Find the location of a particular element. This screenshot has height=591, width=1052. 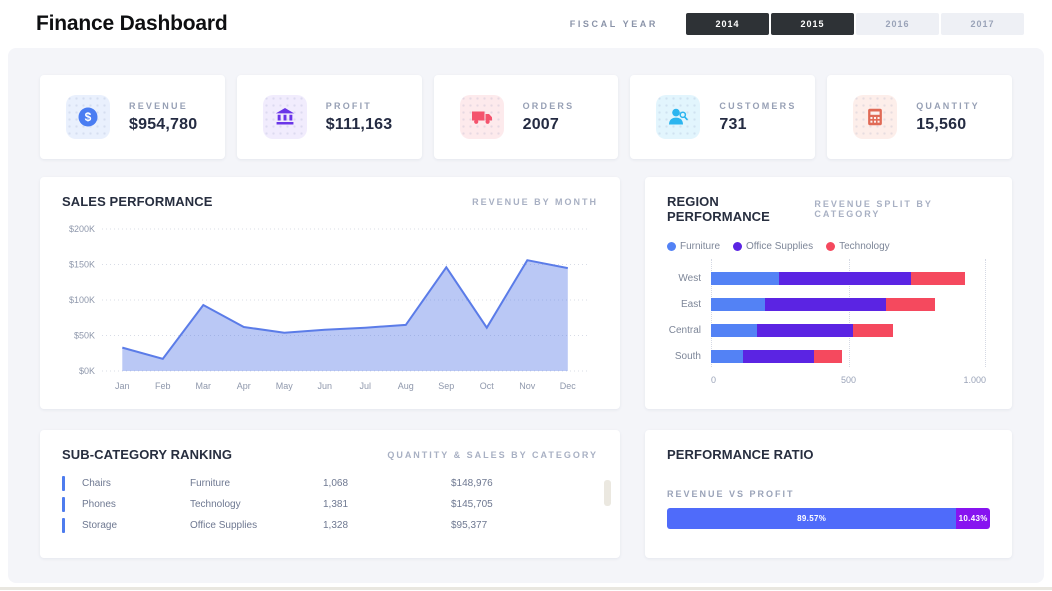

fiscal-year-label: FISCAL YEAR is located at coordinates (613, 24).